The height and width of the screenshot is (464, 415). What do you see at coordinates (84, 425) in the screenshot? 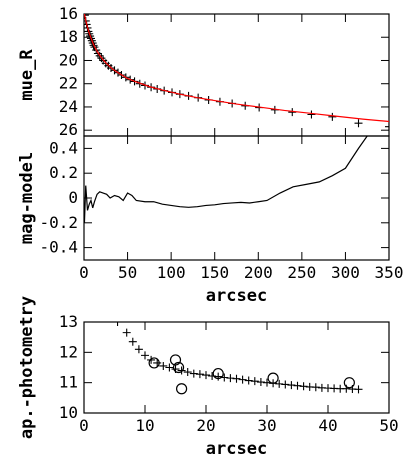
I see `bottom-xtick-label: 0` at bounding box center [84, 425].